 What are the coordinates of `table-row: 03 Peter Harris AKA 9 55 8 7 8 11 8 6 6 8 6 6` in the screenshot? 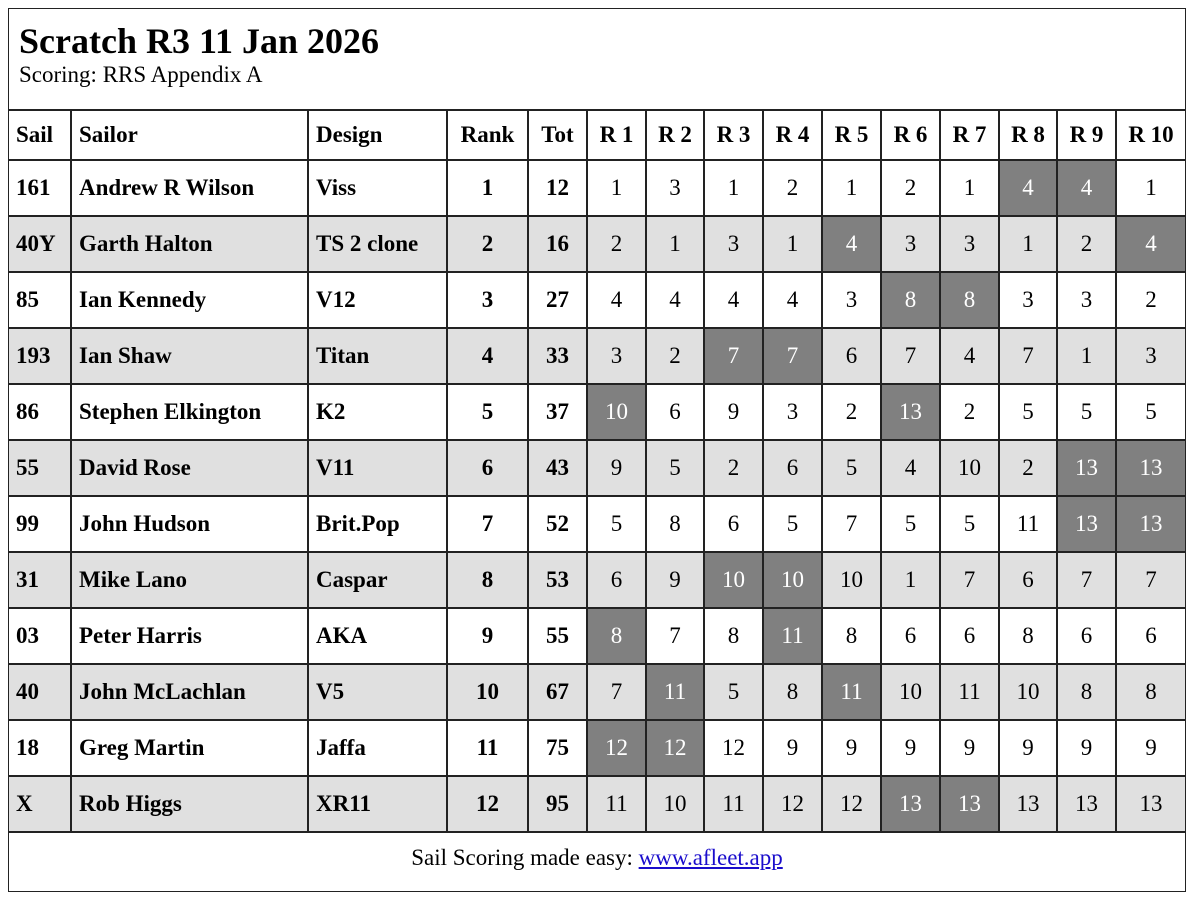 It's located at (597, 636).